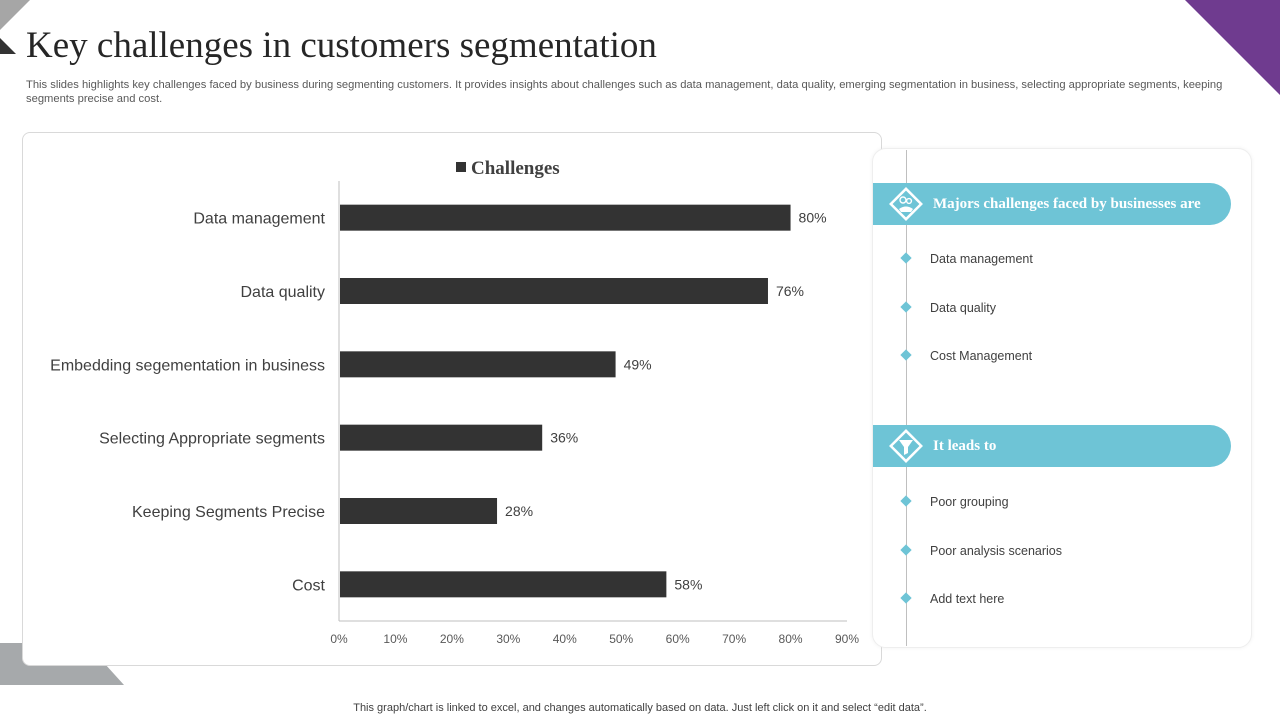  What do you see at coordinates (461, 167) in the screenshot?
I see `legend-swatch` at bounding box center [461, 167].